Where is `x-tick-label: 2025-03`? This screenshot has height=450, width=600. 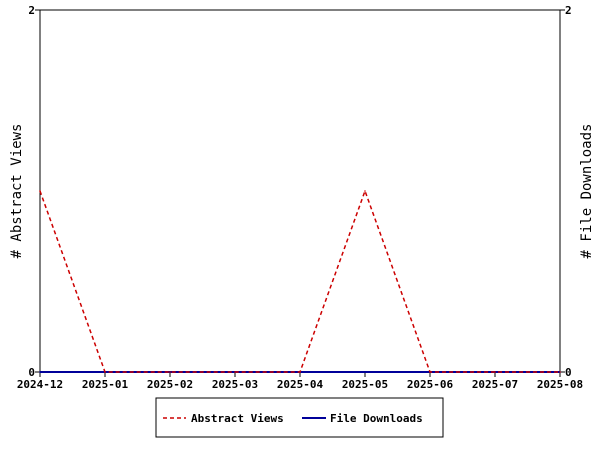
x-tick-label: 2025-03 is located at coordinates (235, 384).